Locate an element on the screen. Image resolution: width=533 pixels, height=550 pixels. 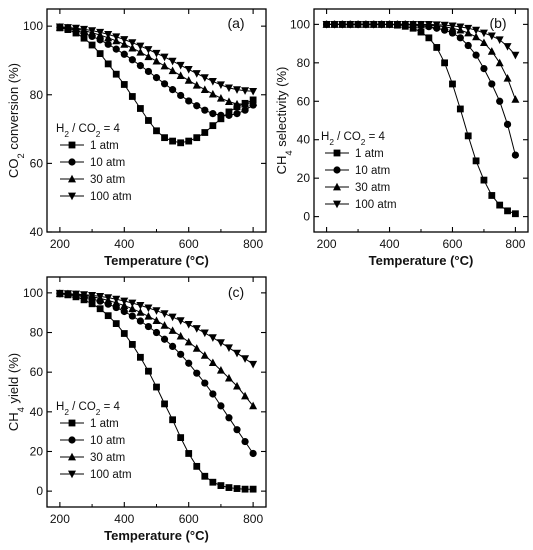
y-tick-label: 0 is located at coordinates (306, 217).